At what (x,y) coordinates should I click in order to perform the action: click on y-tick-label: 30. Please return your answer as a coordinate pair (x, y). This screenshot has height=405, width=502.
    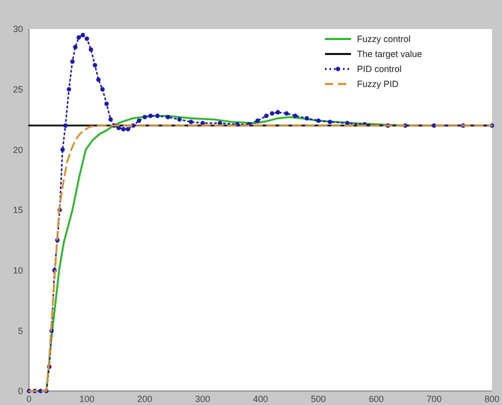
    Looking at the image, I should click on (17, 29).